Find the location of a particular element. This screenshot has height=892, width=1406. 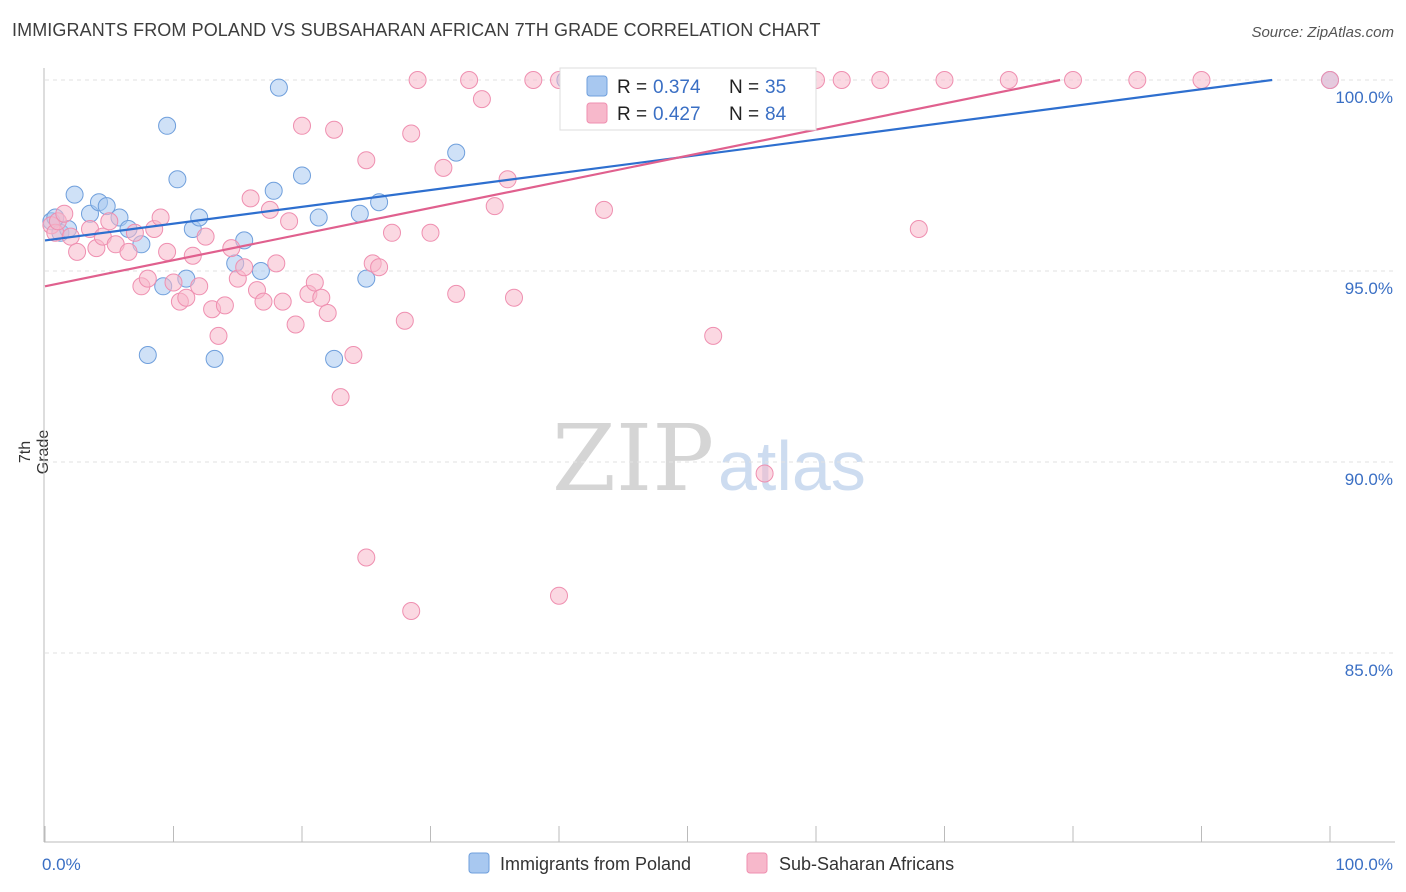

legend-swatch-poland is located at coordinates (479, 863).